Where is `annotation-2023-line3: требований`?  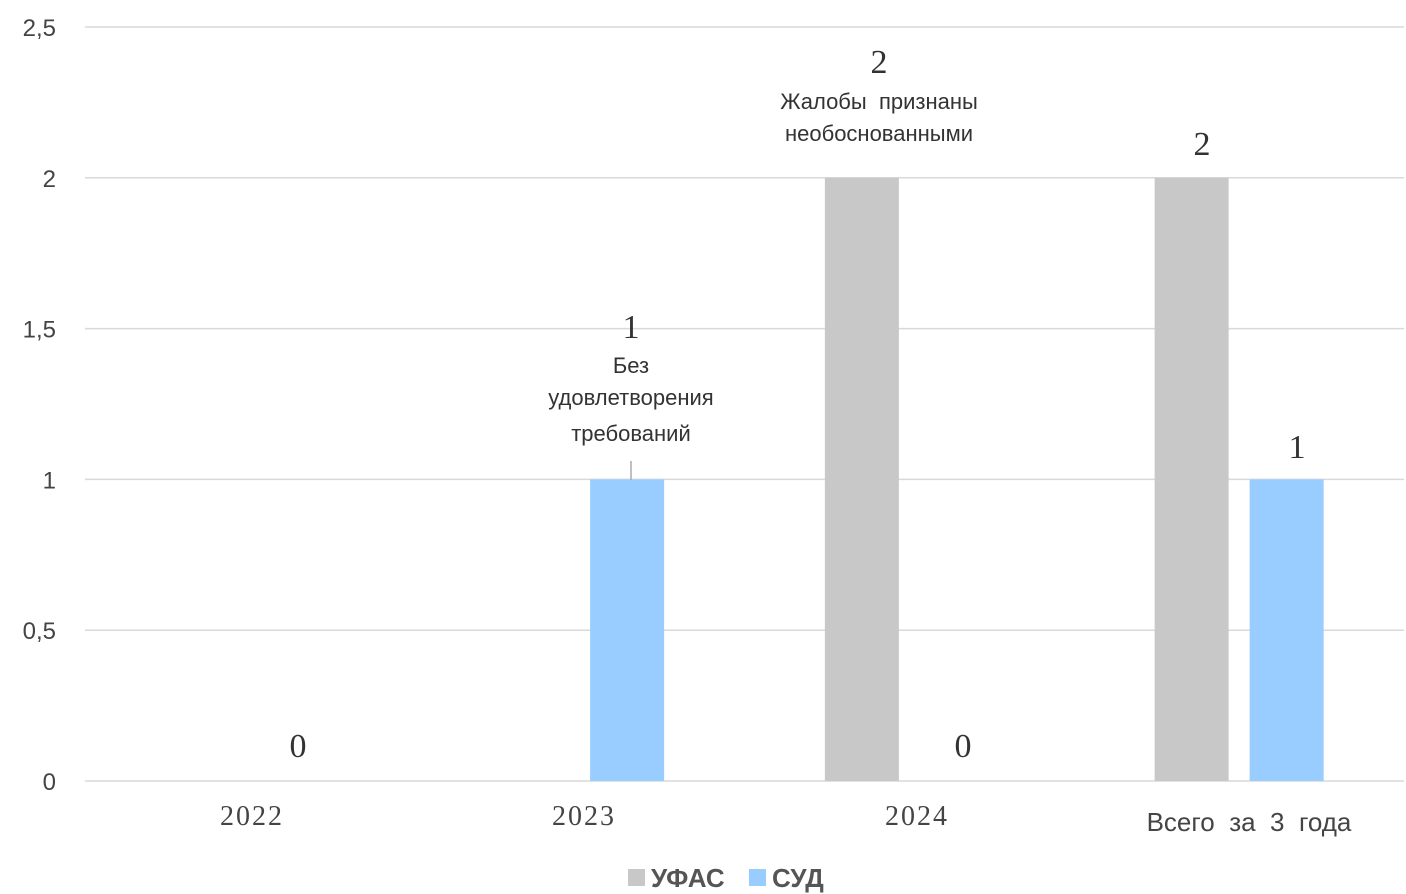 annotation-2023-line3: требований is located at coordinates (631, 433).